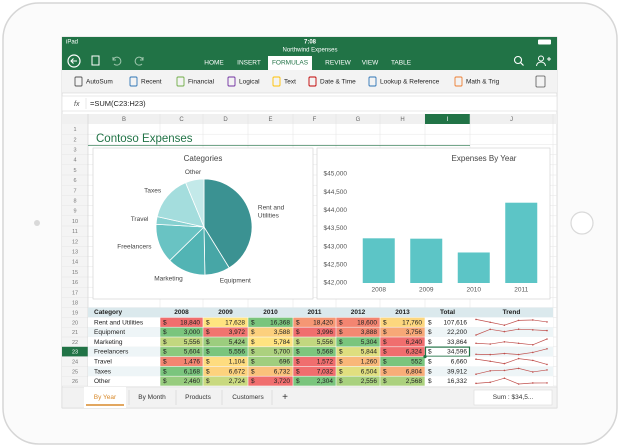 The width and height of the screenshot is (620, 447). I want to click on row-header: 1, so click(74, 130).